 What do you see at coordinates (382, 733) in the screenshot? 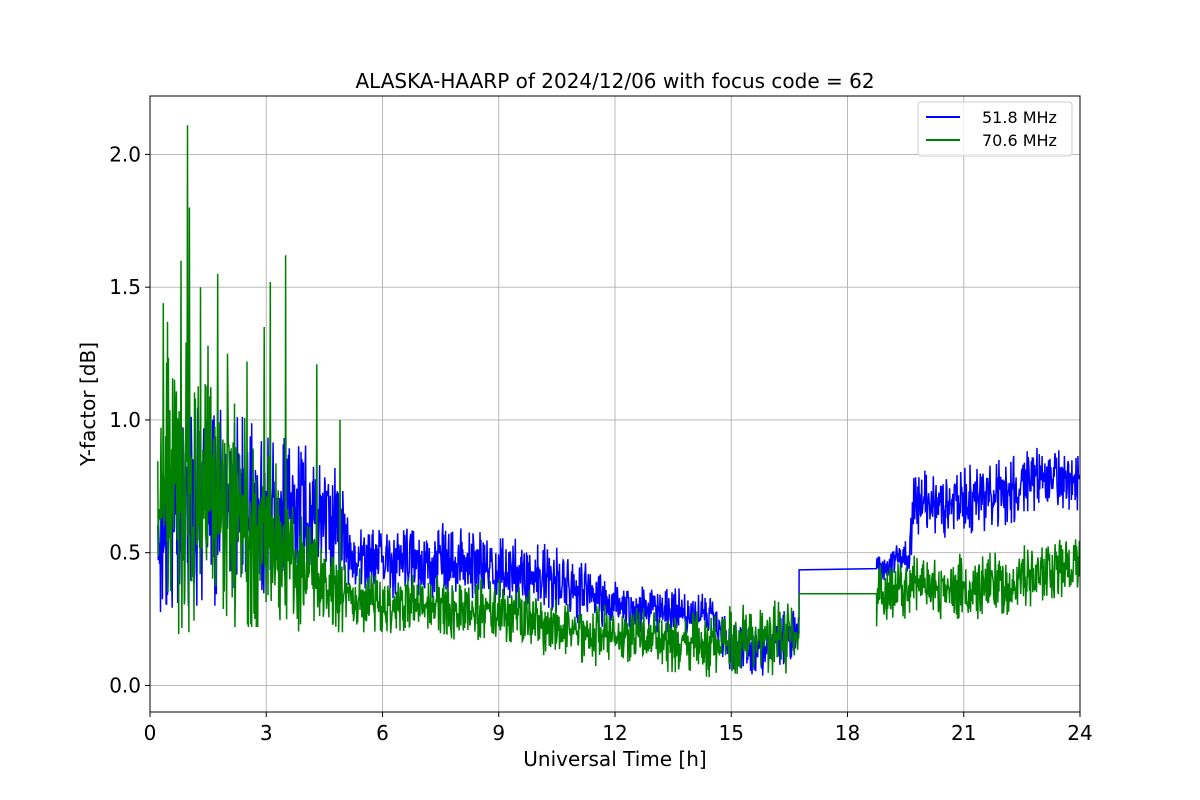
I see `x-tick-label: 6` at bounding box center [382, 733].